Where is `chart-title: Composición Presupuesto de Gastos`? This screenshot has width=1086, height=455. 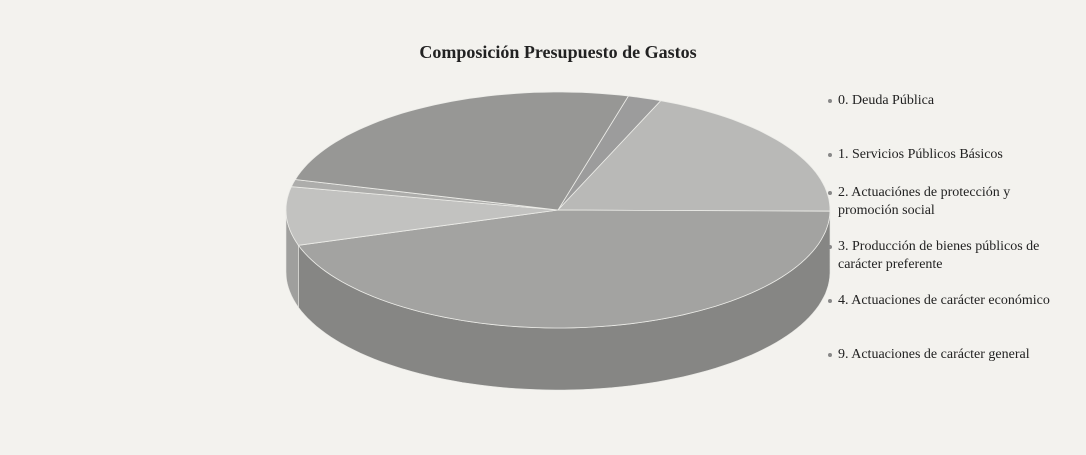 chart-title: Composición Presupuesto de Gastos is located at coordinates (557, 52).